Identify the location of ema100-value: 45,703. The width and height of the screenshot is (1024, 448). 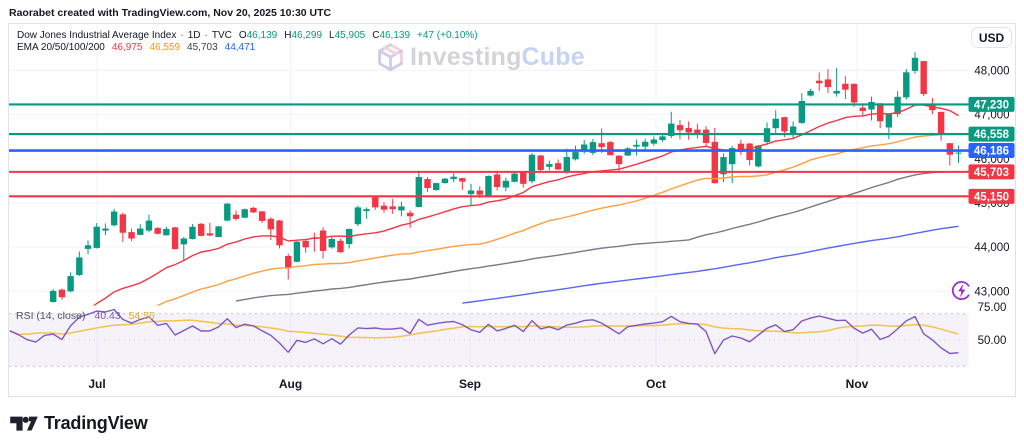
(202, 47).